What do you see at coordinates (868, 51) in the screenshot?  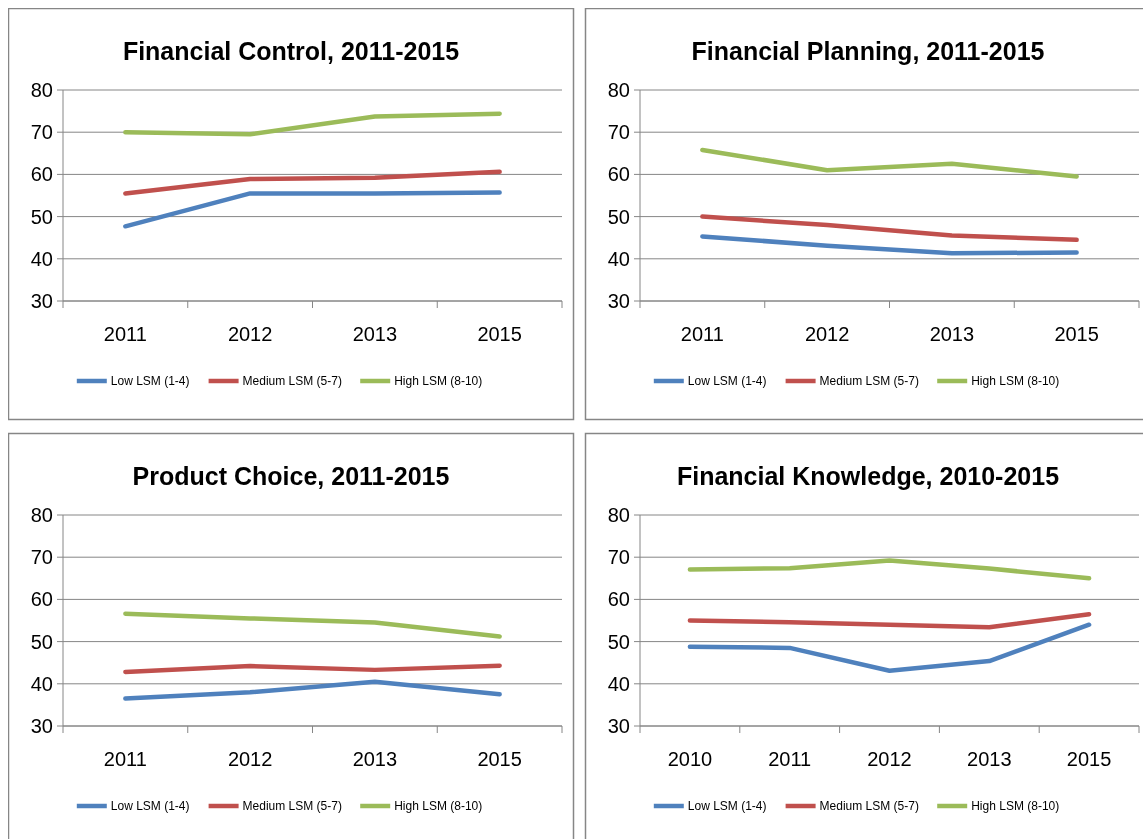 I see `chart-title: Financial Planning, 2011-2015` at bounding box center [868, 51].